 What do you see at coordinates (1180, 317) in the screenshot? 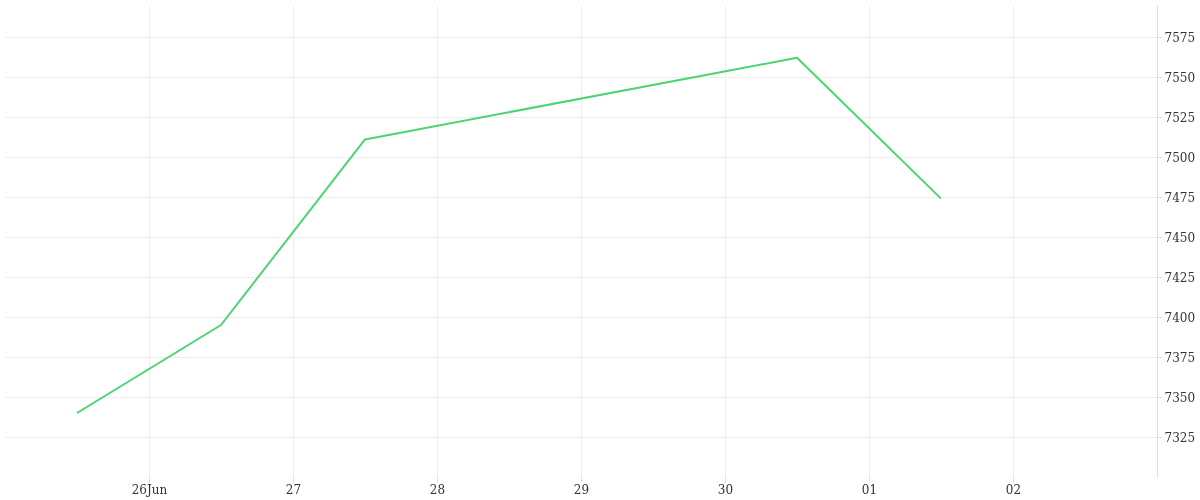
I see `y-tick-label: 7400` at bounding box center [1180, 317].